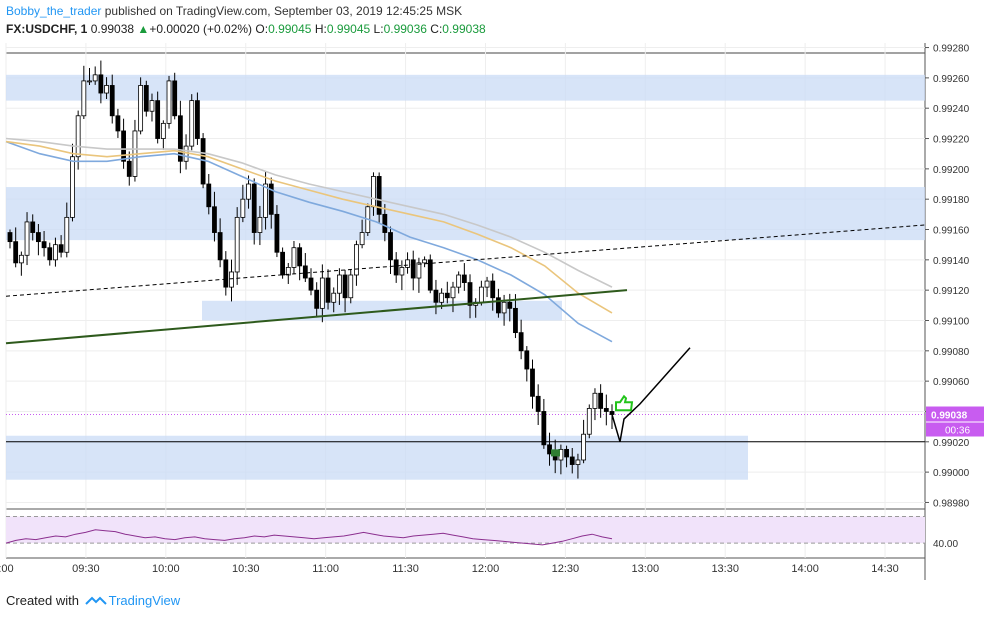 The width and height of the screenshot is (988, 618). What do you see at coordinates (246, 569) in the screenshot?
I see `time-tick-label: 10:30` at bounding box center [246, 569].